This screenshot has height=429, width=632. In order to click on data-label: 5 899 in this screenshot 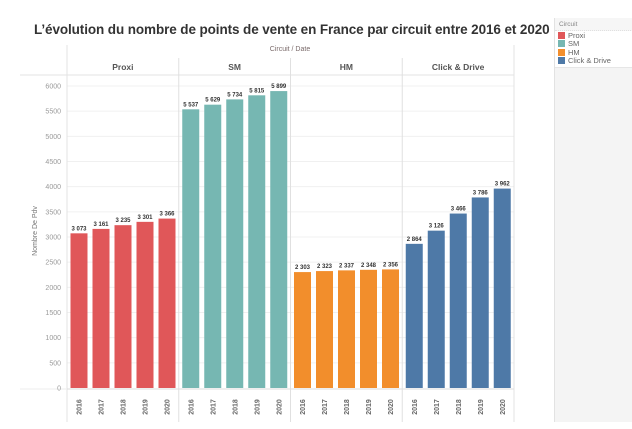, I will do `click(279, 87)`.